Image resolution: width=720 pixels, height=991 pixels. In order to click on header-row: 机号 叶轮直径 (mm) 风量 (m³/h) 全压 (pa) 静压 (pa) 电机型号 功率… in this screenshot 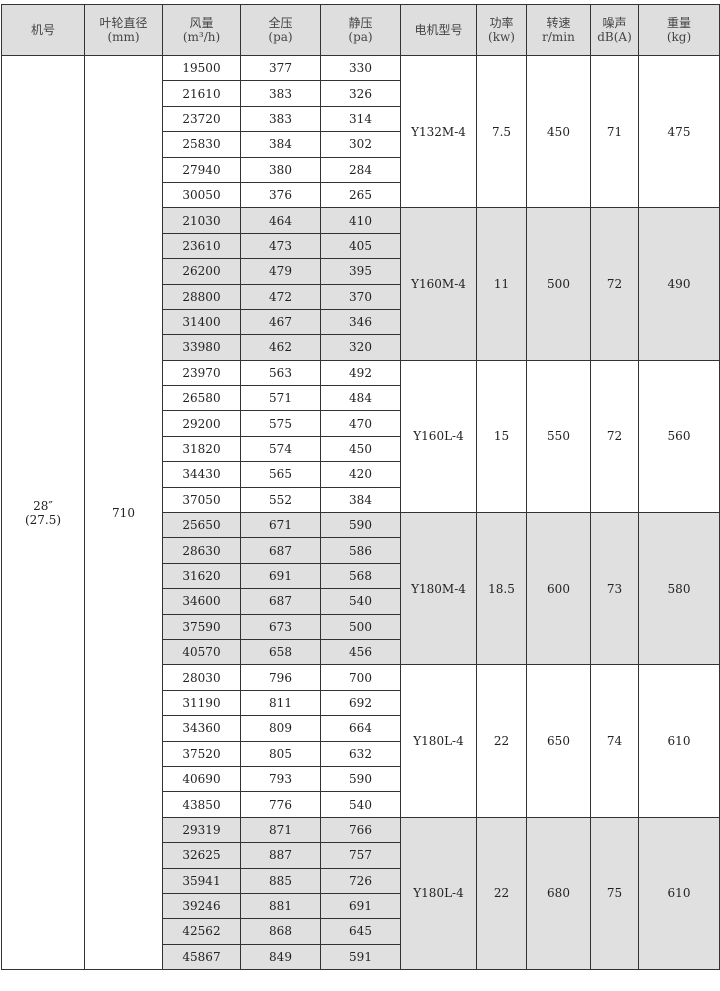, I will do `click(360, 30)`.